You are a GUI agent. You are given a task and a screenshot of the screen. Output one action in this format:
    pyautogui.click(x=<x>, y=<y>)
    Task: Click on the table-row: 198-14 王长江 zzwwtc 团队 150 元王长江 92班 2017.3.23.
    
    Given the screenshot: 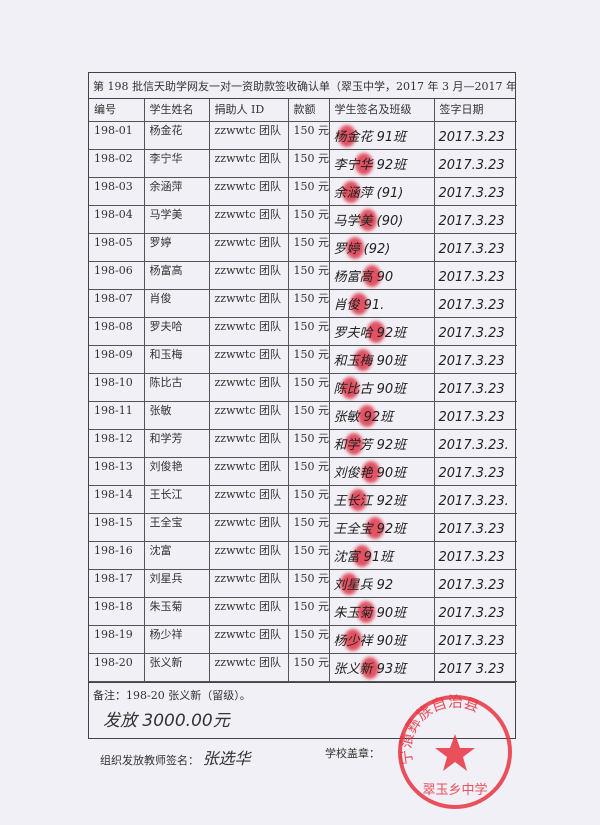 What is the action you would take?
    pyautogui.click(x=303, y=499)
    